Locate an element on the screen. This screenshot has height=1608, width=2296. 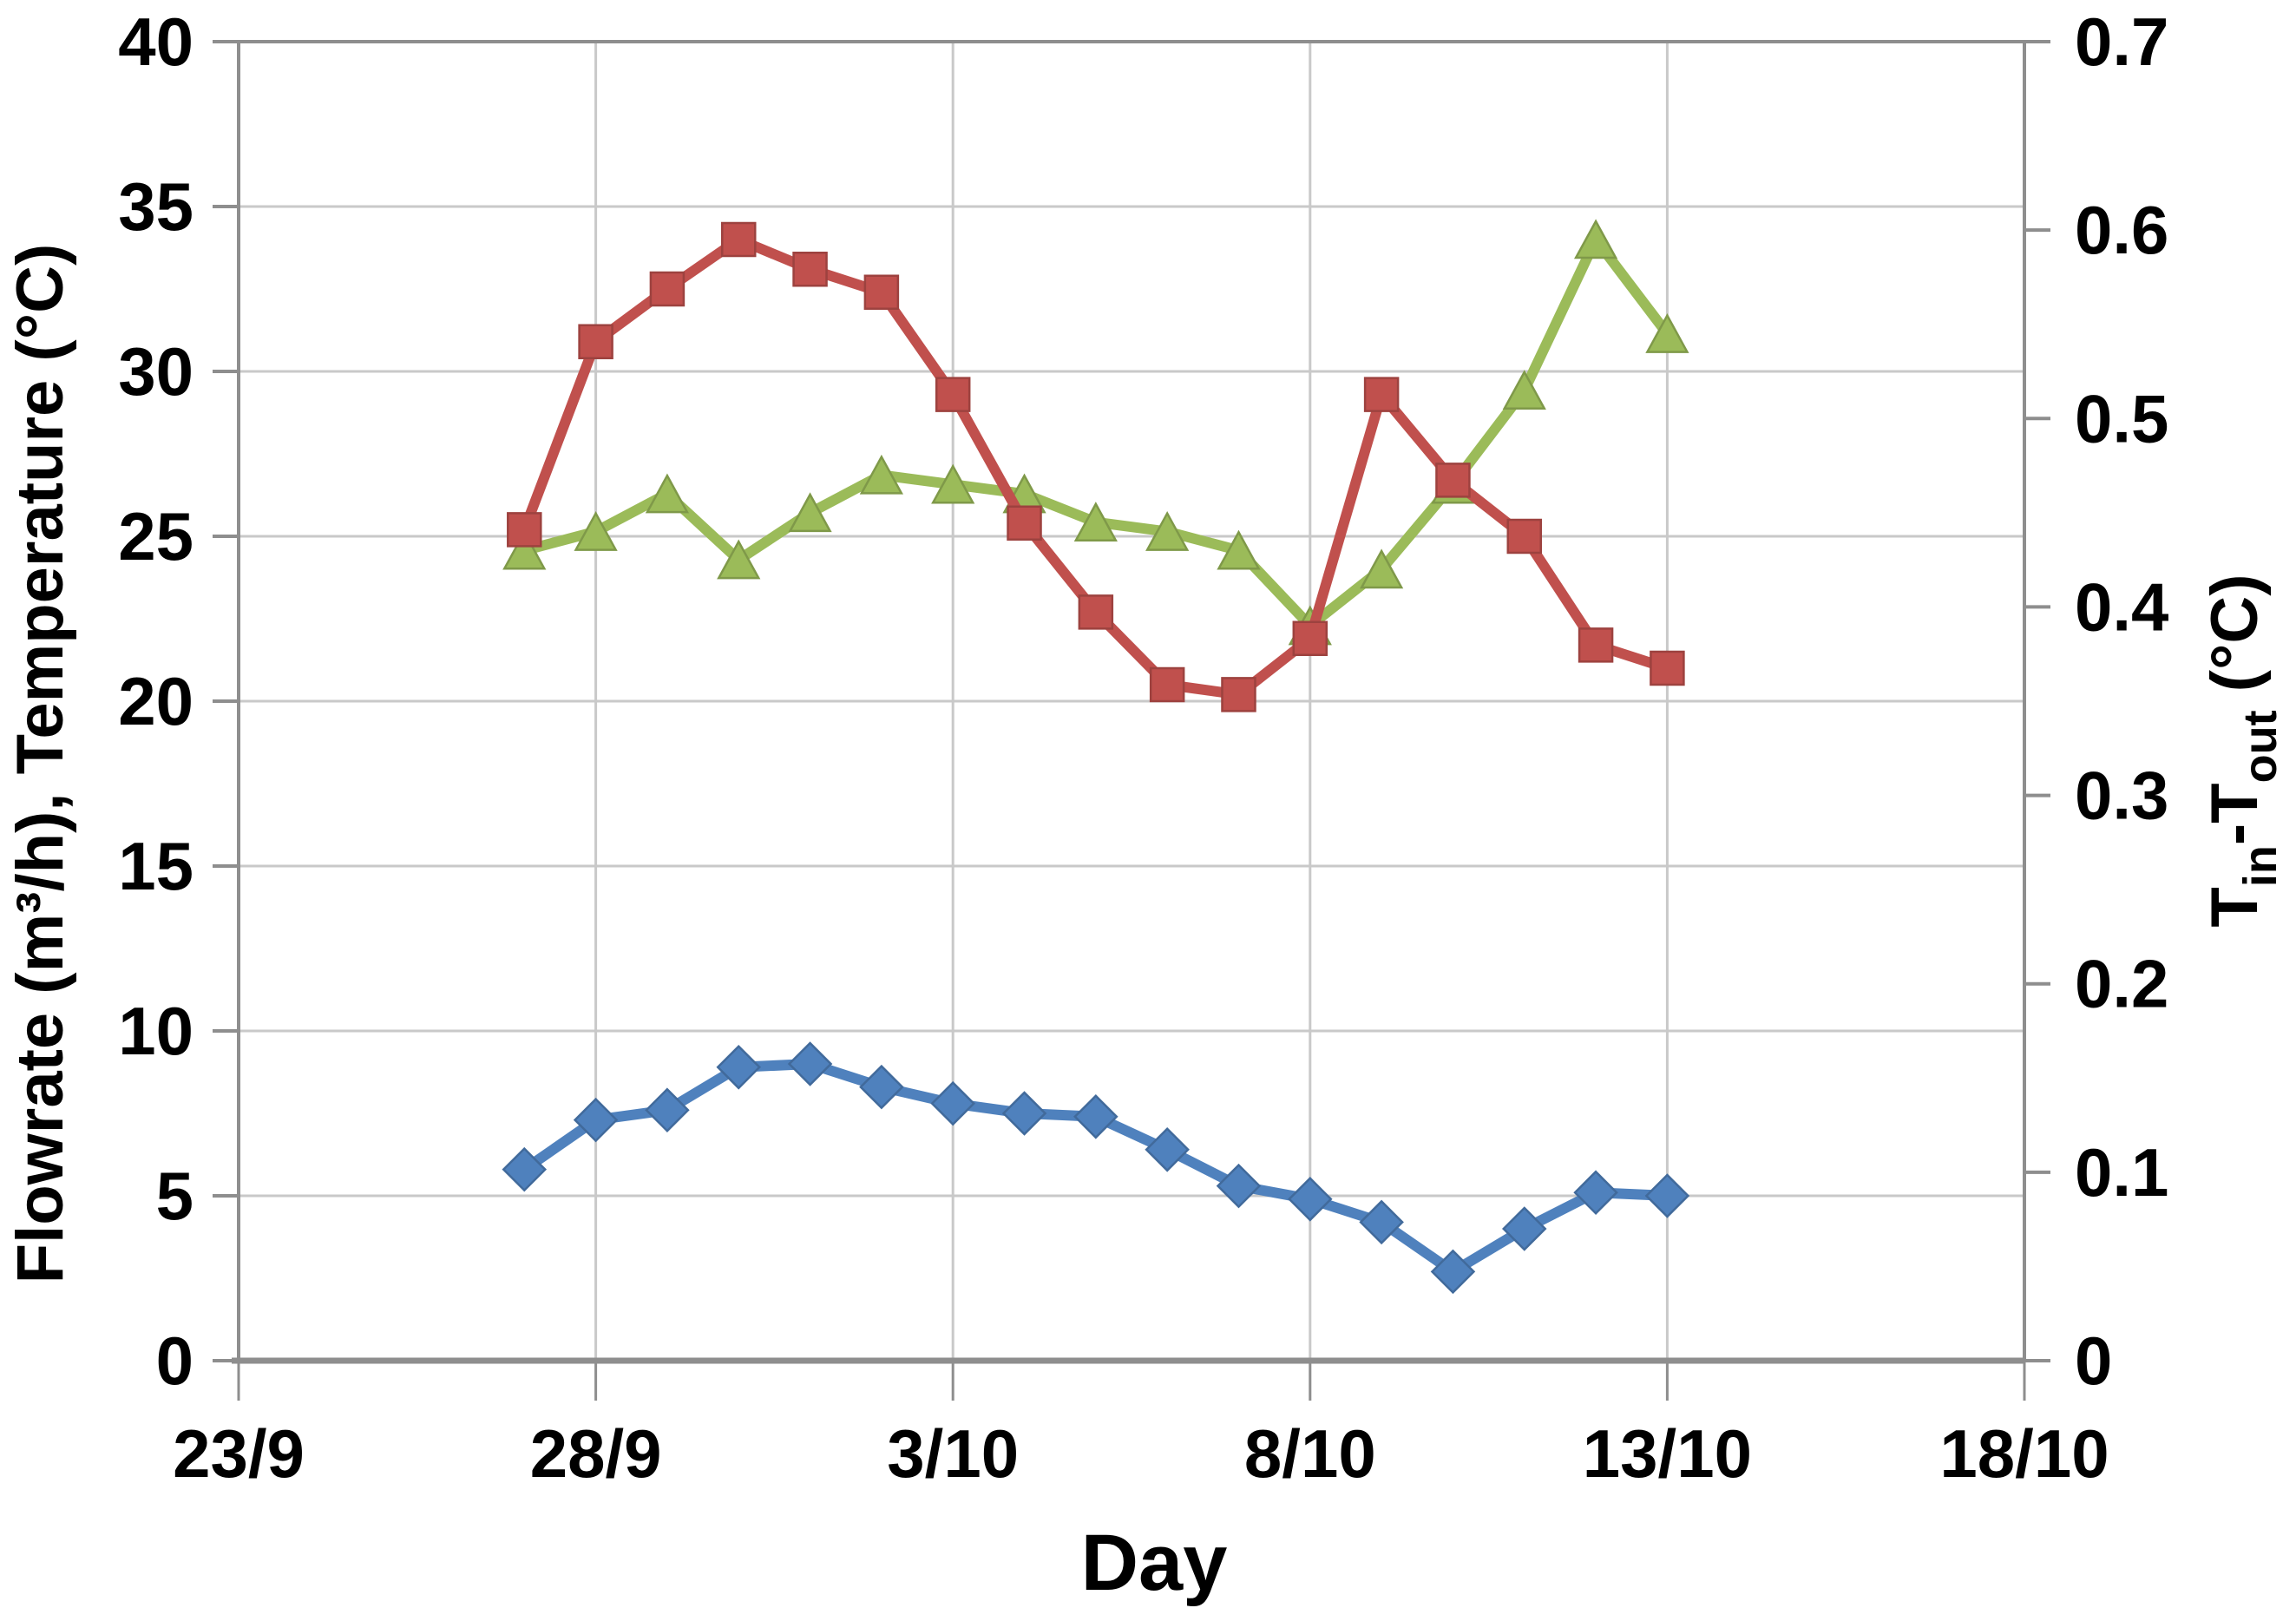
right-axis-tick-label: 0 is located at coordinates (2093, 1360).